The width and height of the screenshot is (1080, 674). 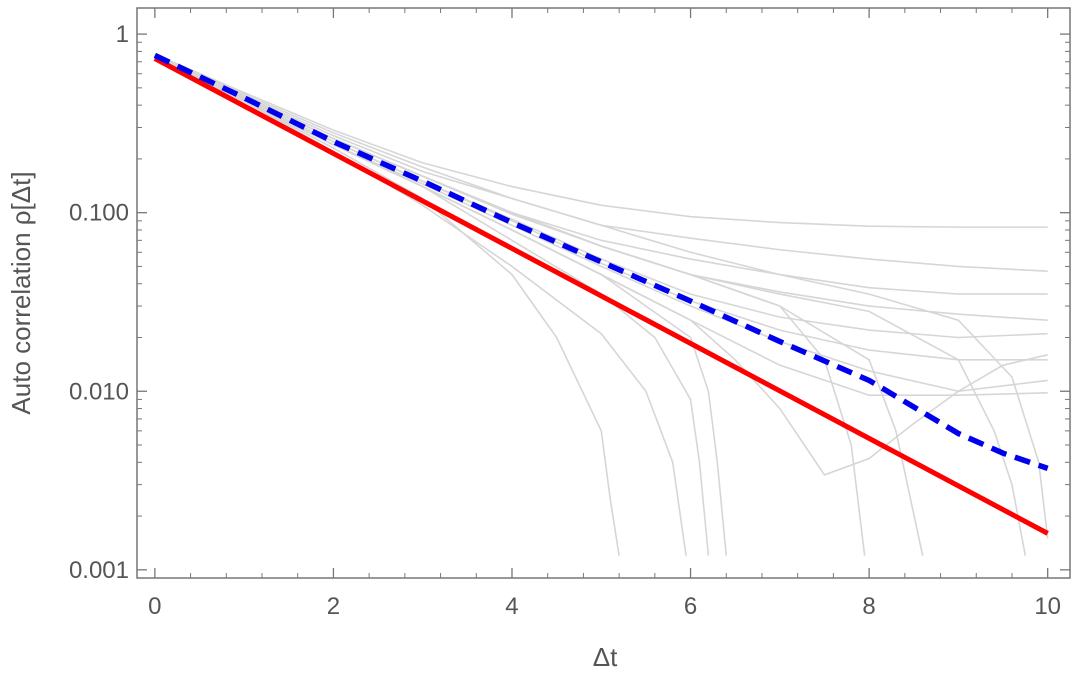 I want to click on x-tick-label: 8, so click(x=868, y=606).